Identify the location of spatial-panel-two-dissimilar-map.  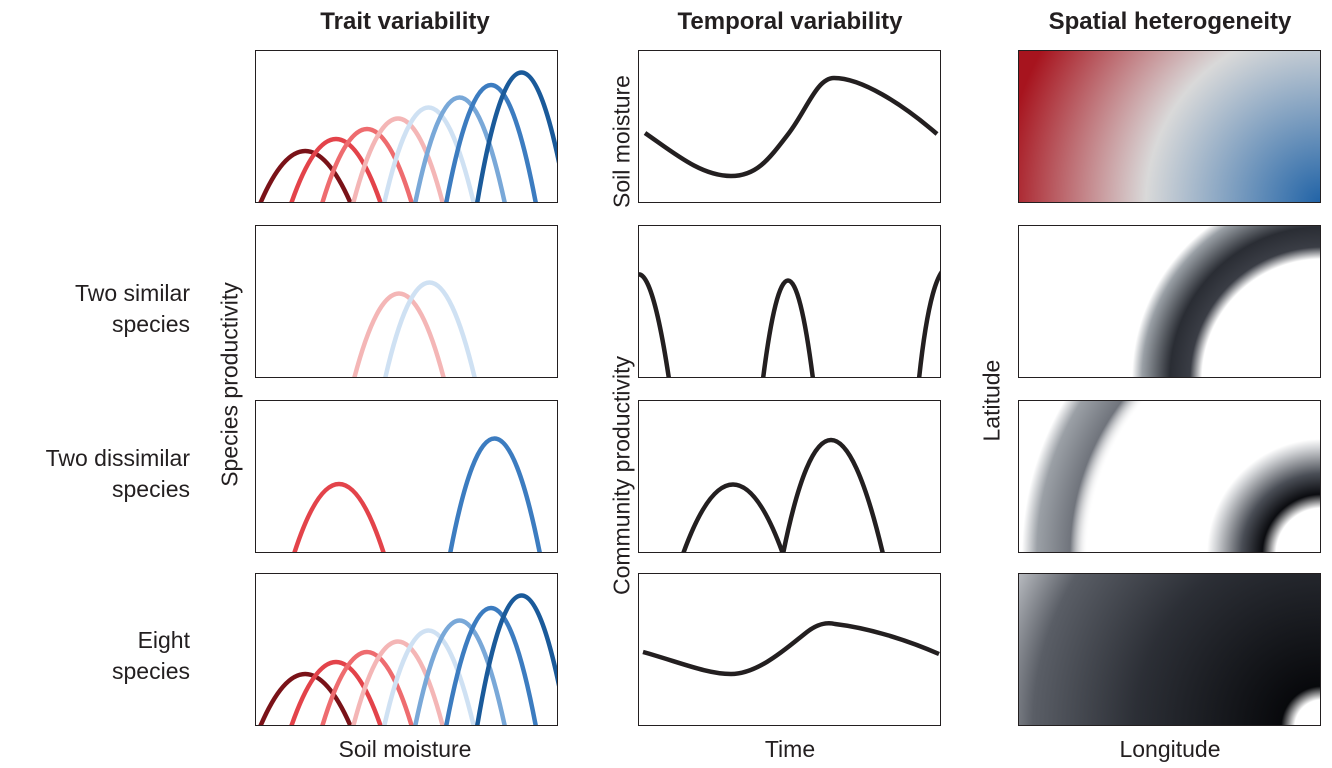
(1169, 476).